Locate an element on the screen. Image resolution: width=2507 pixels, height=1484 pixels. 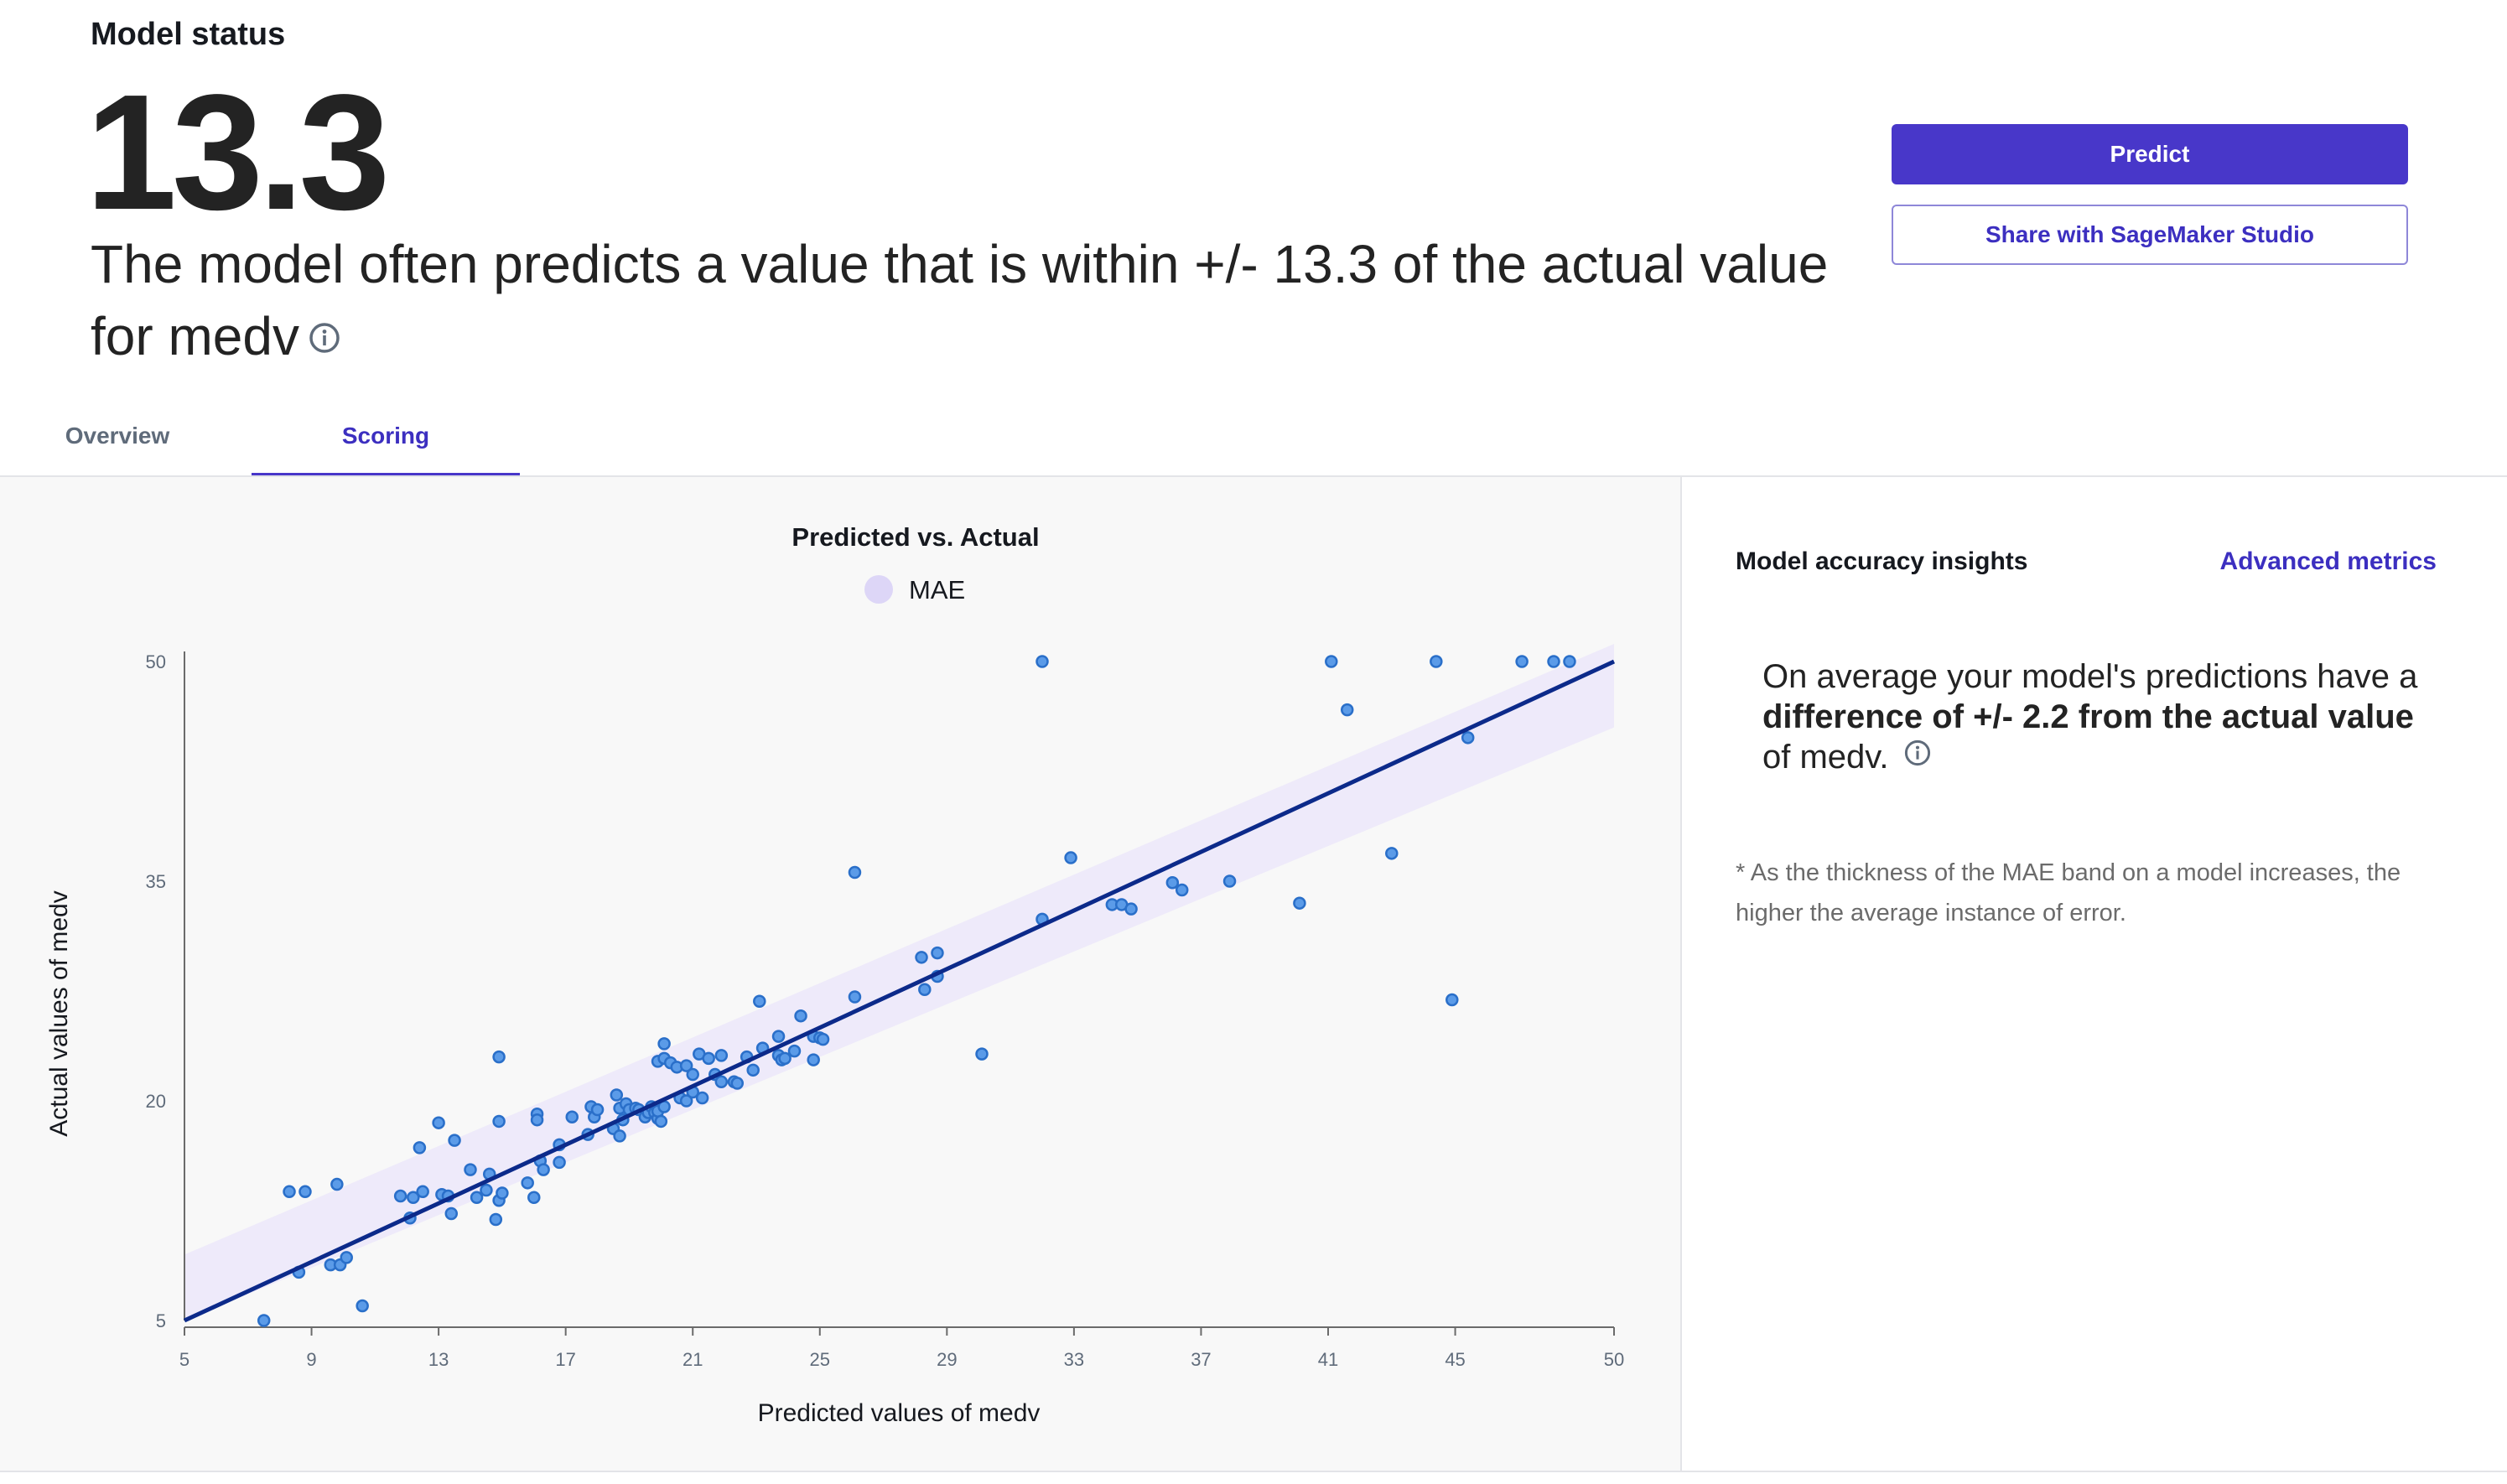
chart-title: Predicted vs. Actual is located at coordinates (915, 537).